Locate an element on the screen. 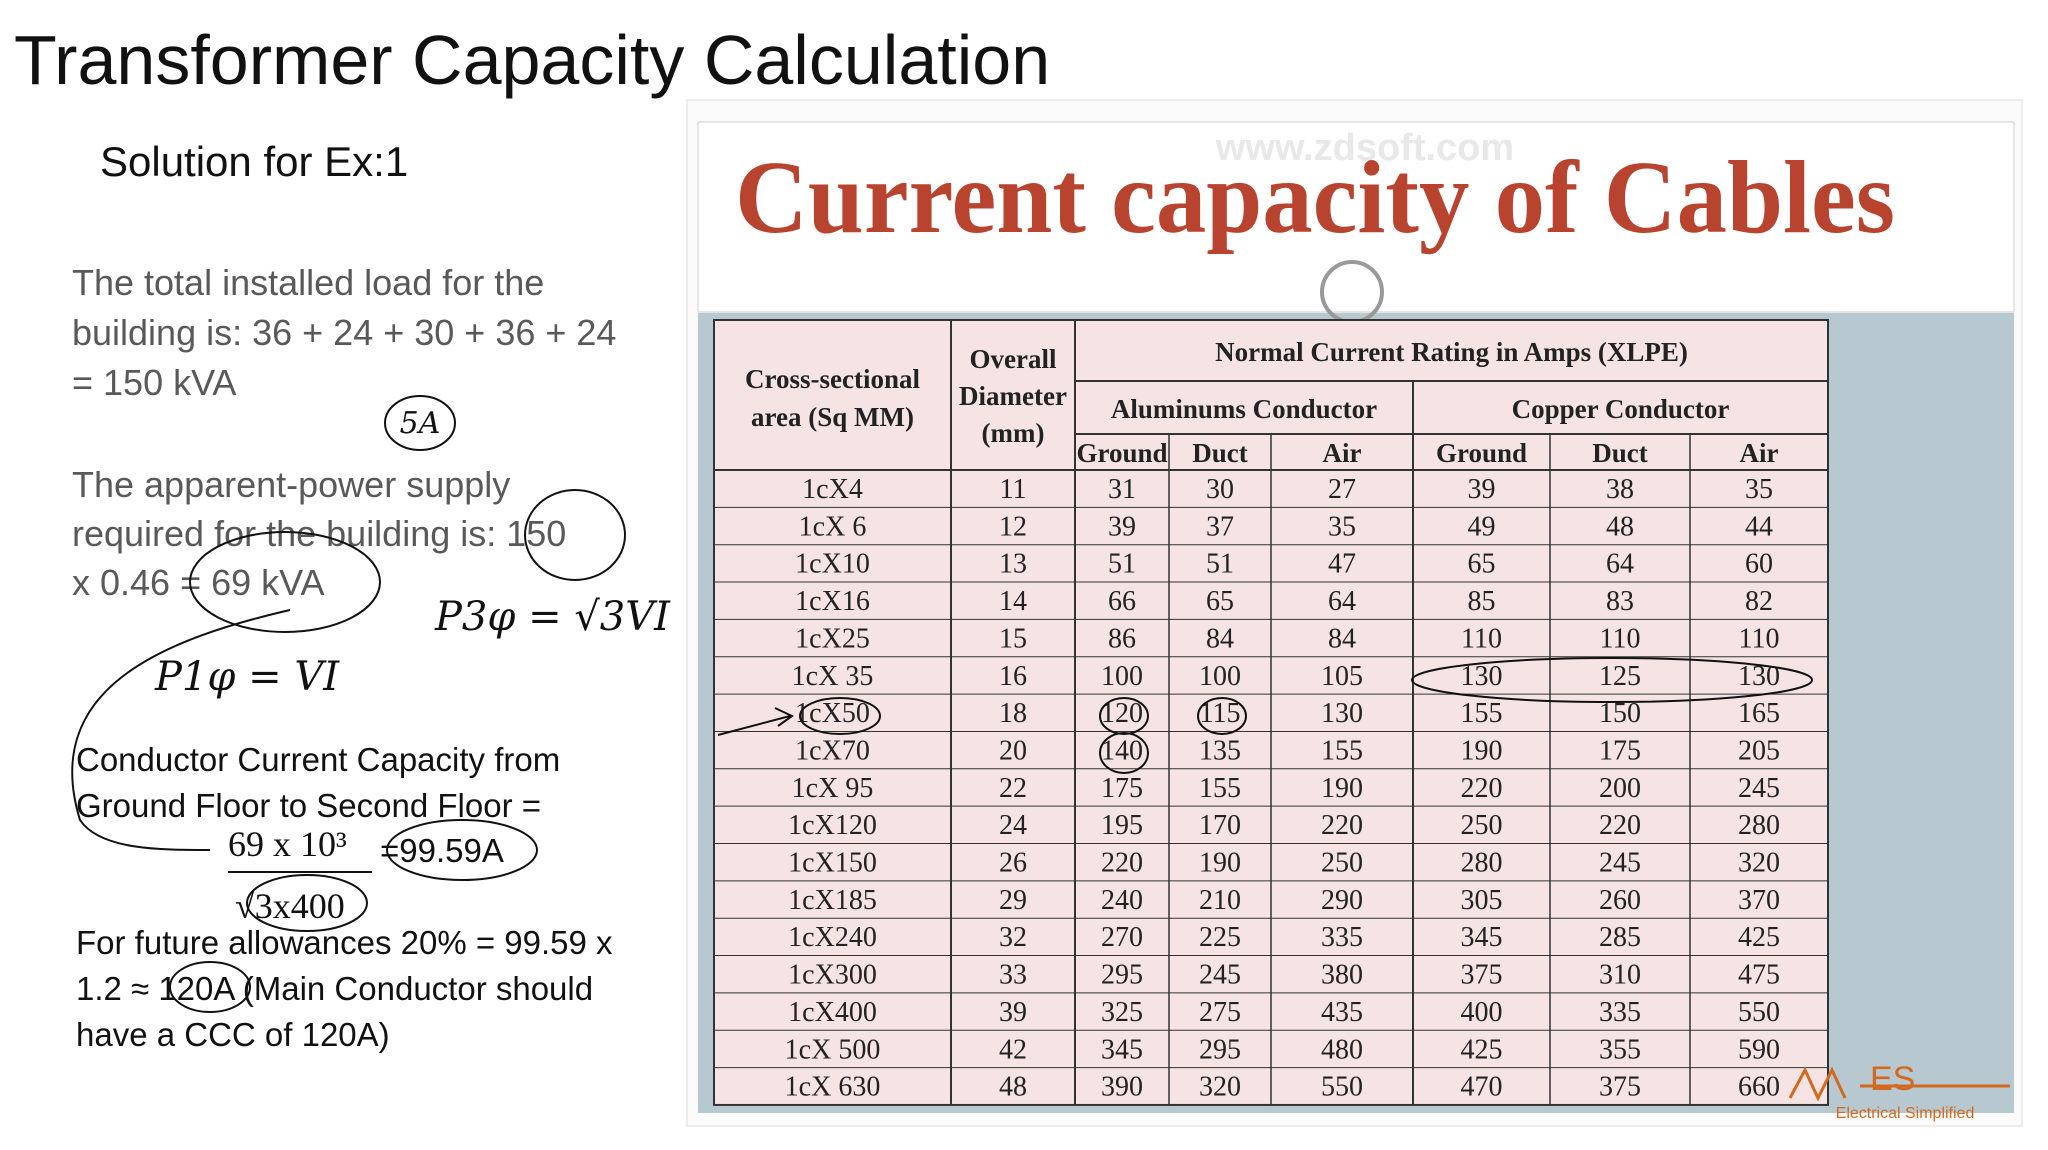  text-line: The apparent-power supply is located at coordinates (291, 484).